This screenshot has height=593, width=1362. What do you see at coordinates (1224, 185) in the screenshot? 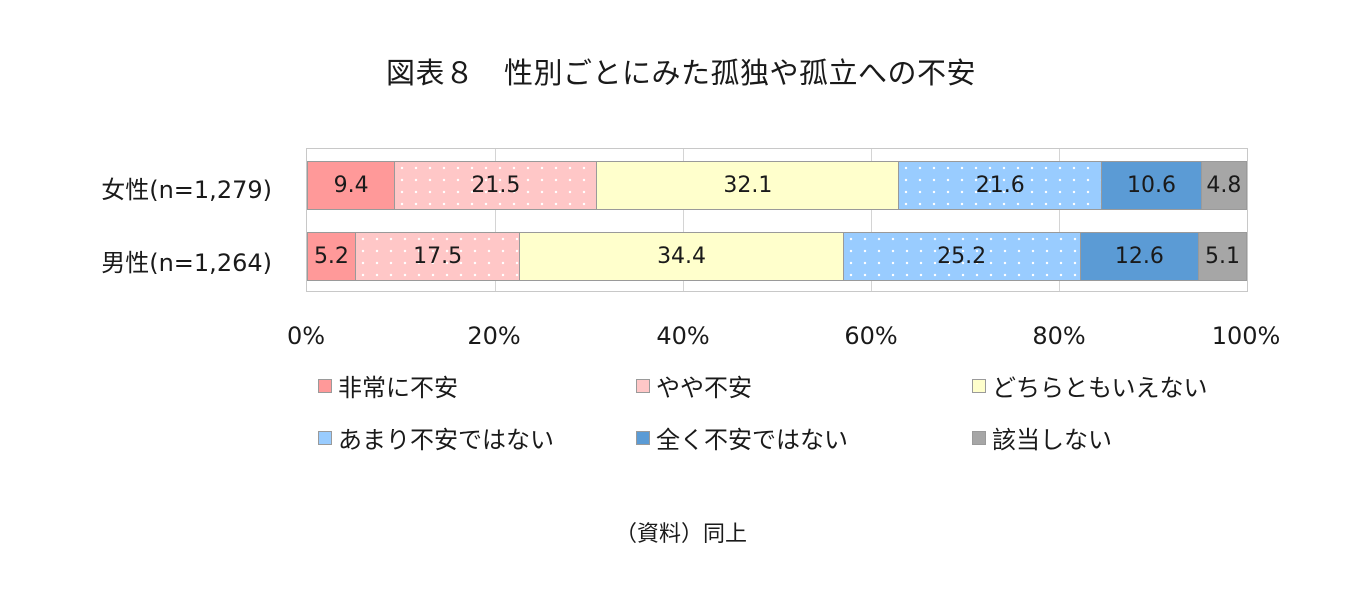
I see `bar-segment-not-applicable: 4.8` at bounding box center [1224, 185].